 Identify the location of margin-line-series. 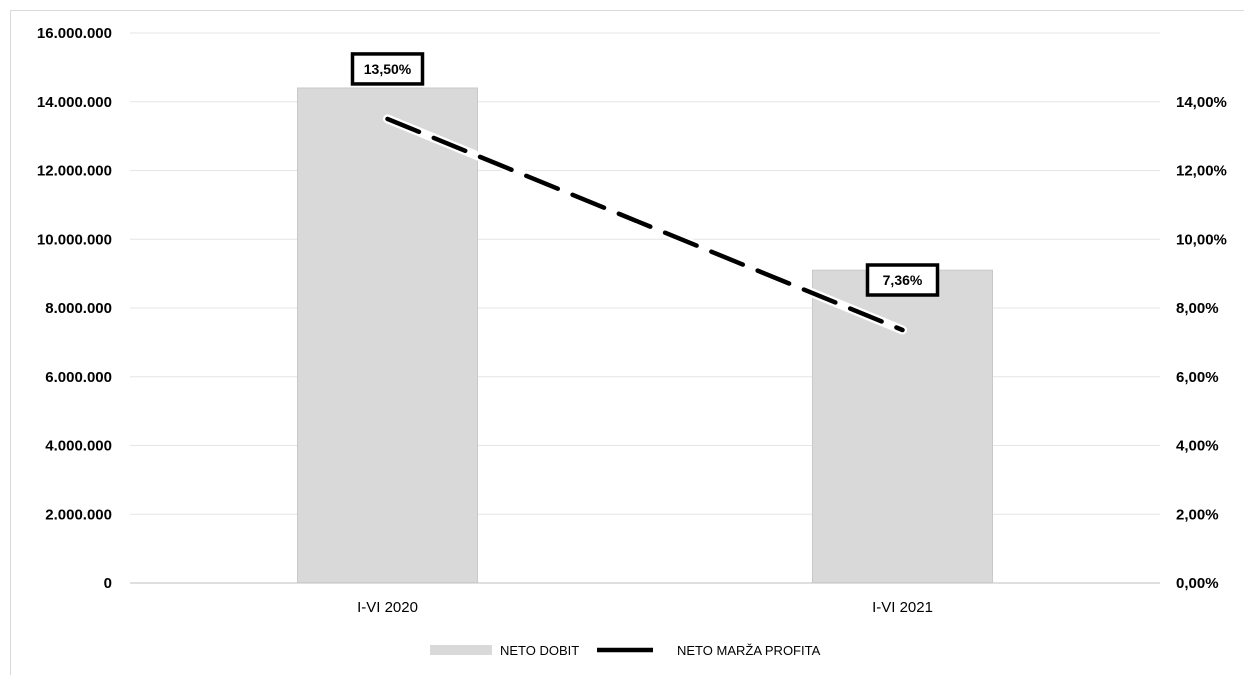
(645, 224).